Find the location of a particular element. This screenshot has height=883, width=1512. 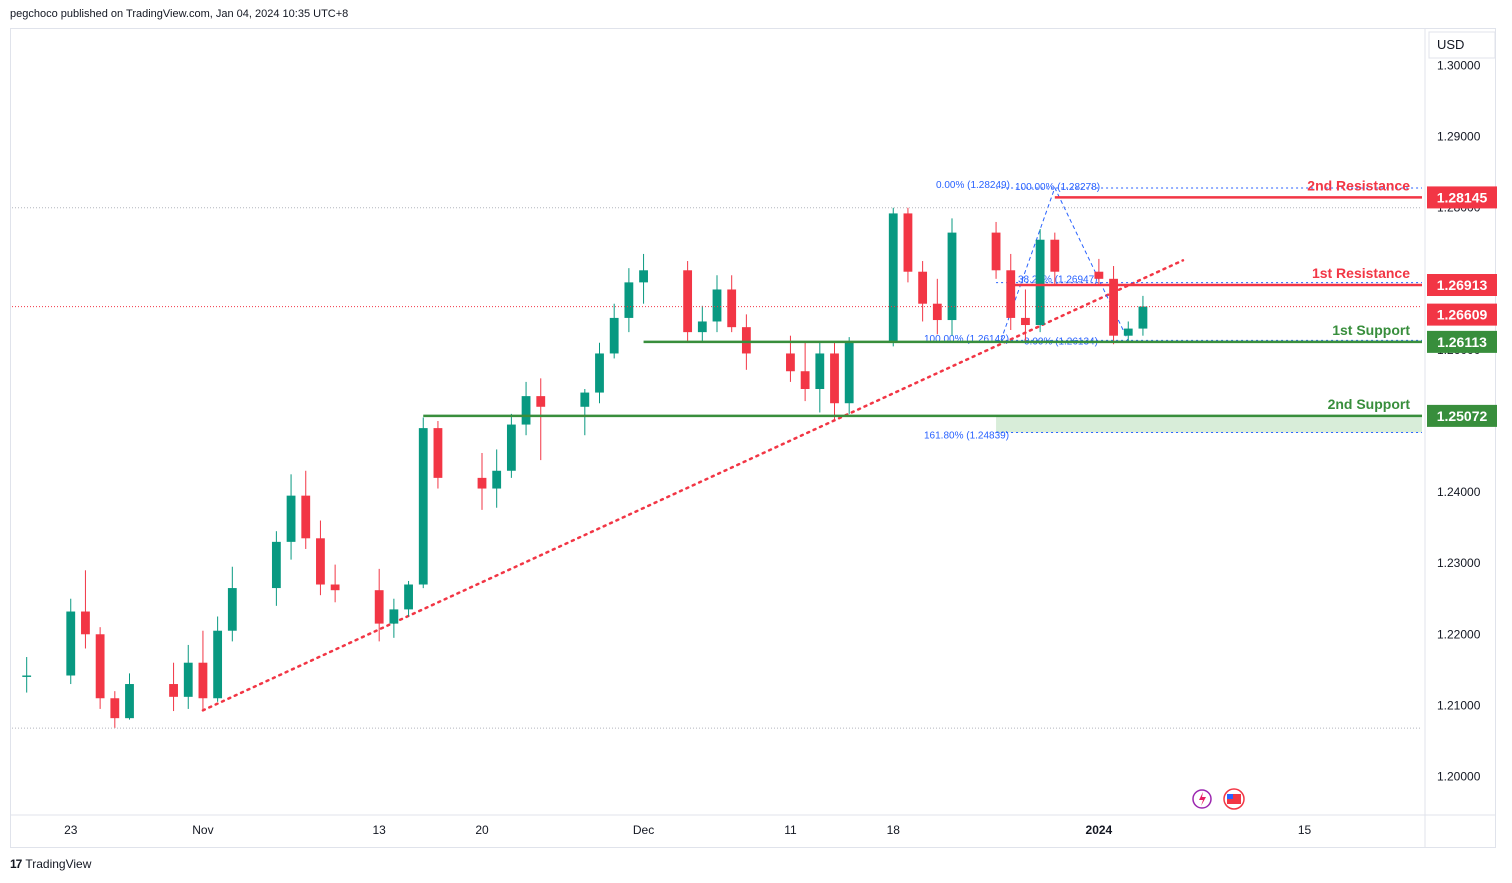

y-tick-label: 1.23000 is located at coordinates (1459, 563).